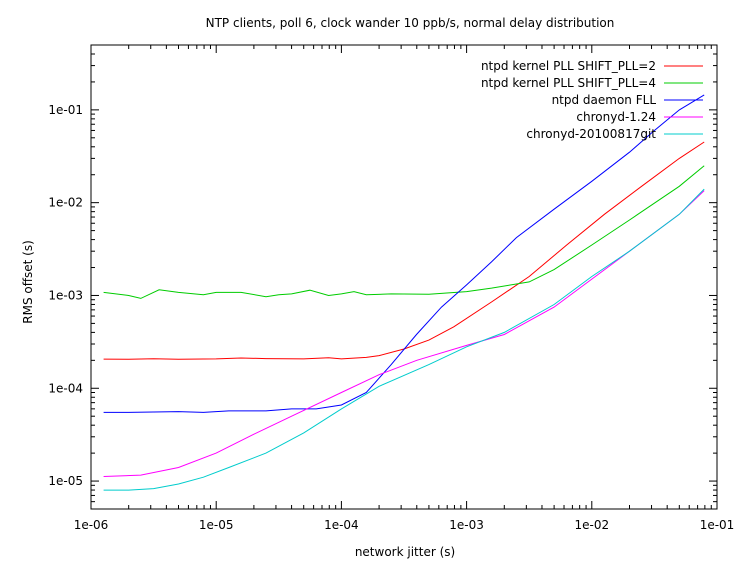  Describe the element at coordinates (65, 110) in the screenshot. I see `y-tick-label: 1e-01` at that location.